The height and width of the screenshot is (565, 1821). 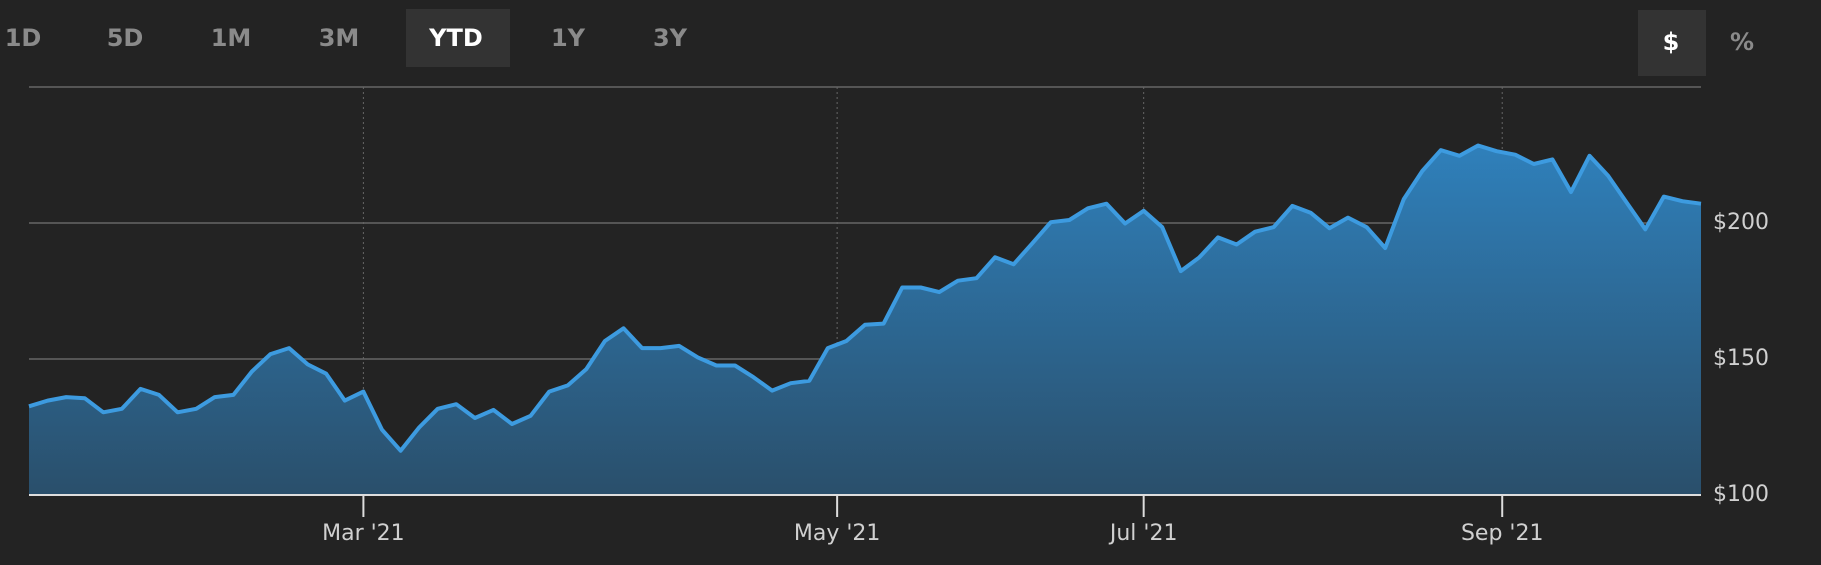 What do you see at coordinates (837, 533) in the screenshot?
I see `x-tick-label: May '21` at bounding box center [837, 533].